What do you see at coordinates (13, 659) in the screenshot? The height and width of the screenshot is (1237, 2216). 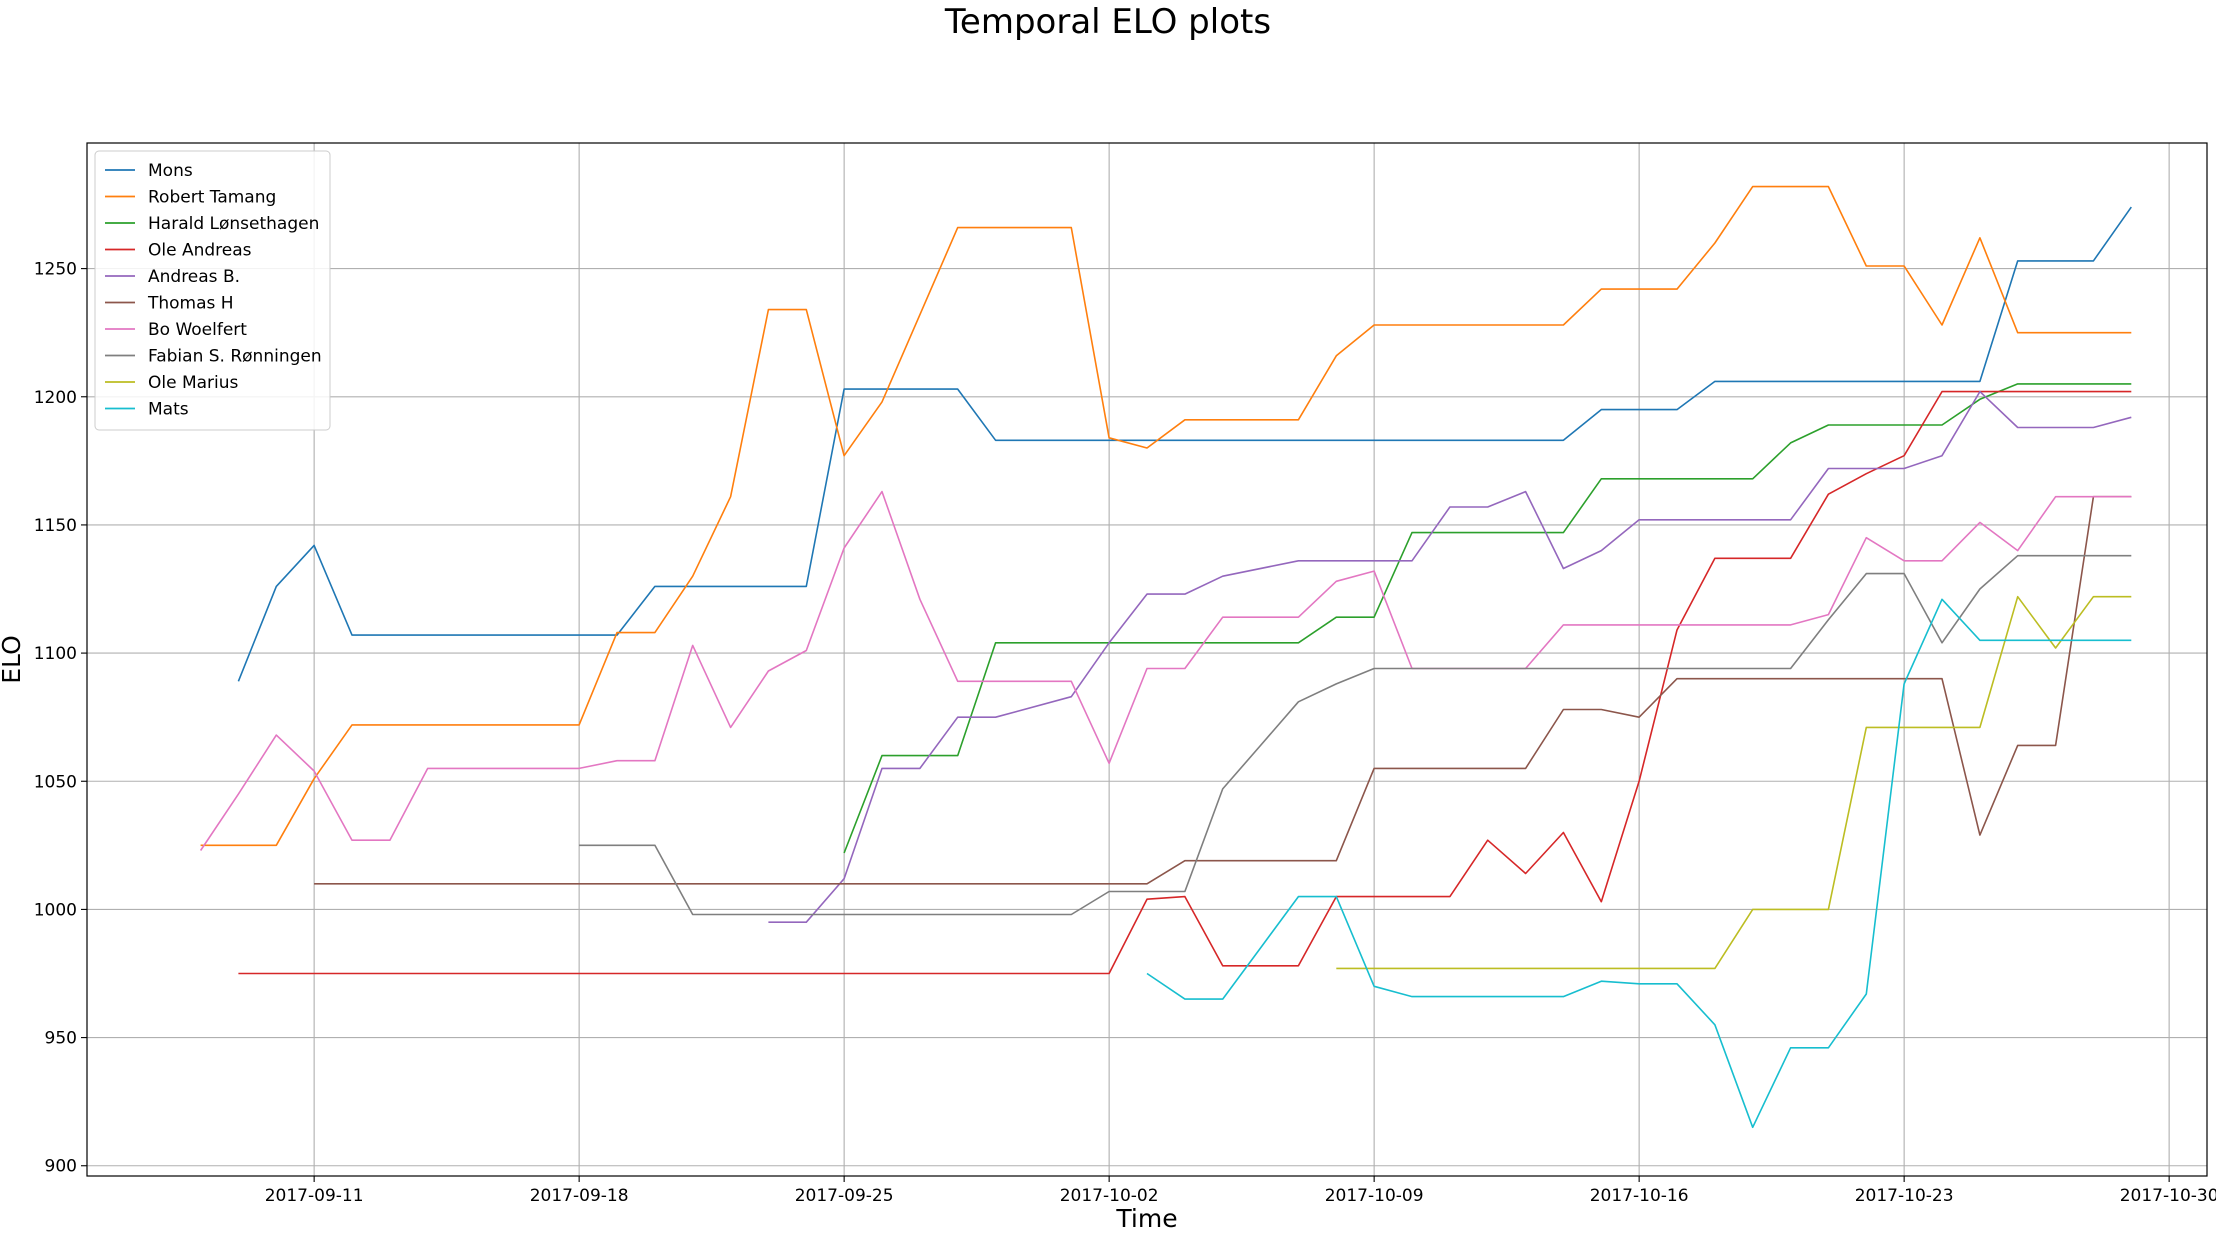 I see `y-axis-label: ELO` at bounding box center [13, 659].